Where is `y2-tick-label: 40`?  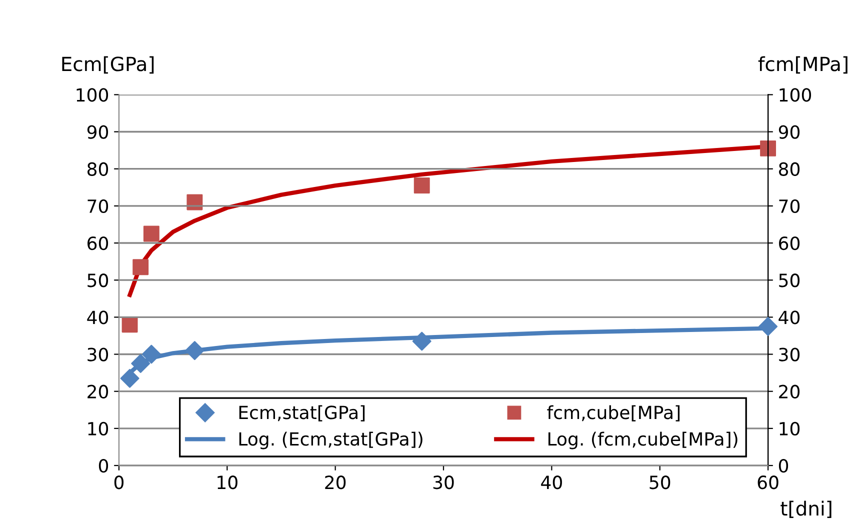
y2-tick-label: 40 is located at coordinates (789, 317).